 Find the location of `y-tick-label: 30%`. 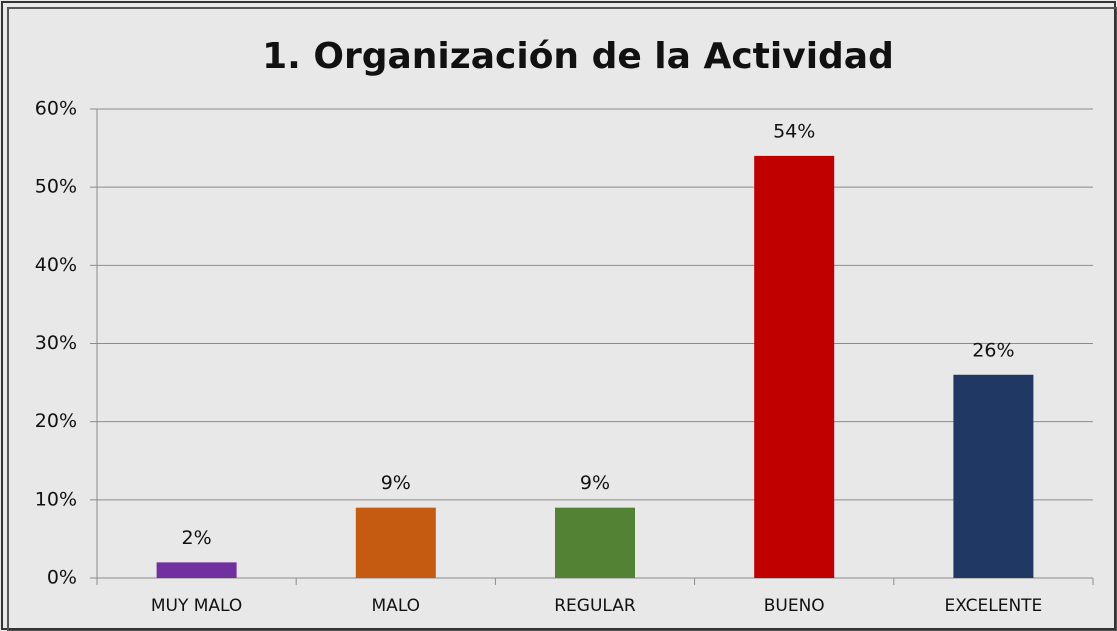

y-tick-label: 30% is located at coordinates (56, 343).